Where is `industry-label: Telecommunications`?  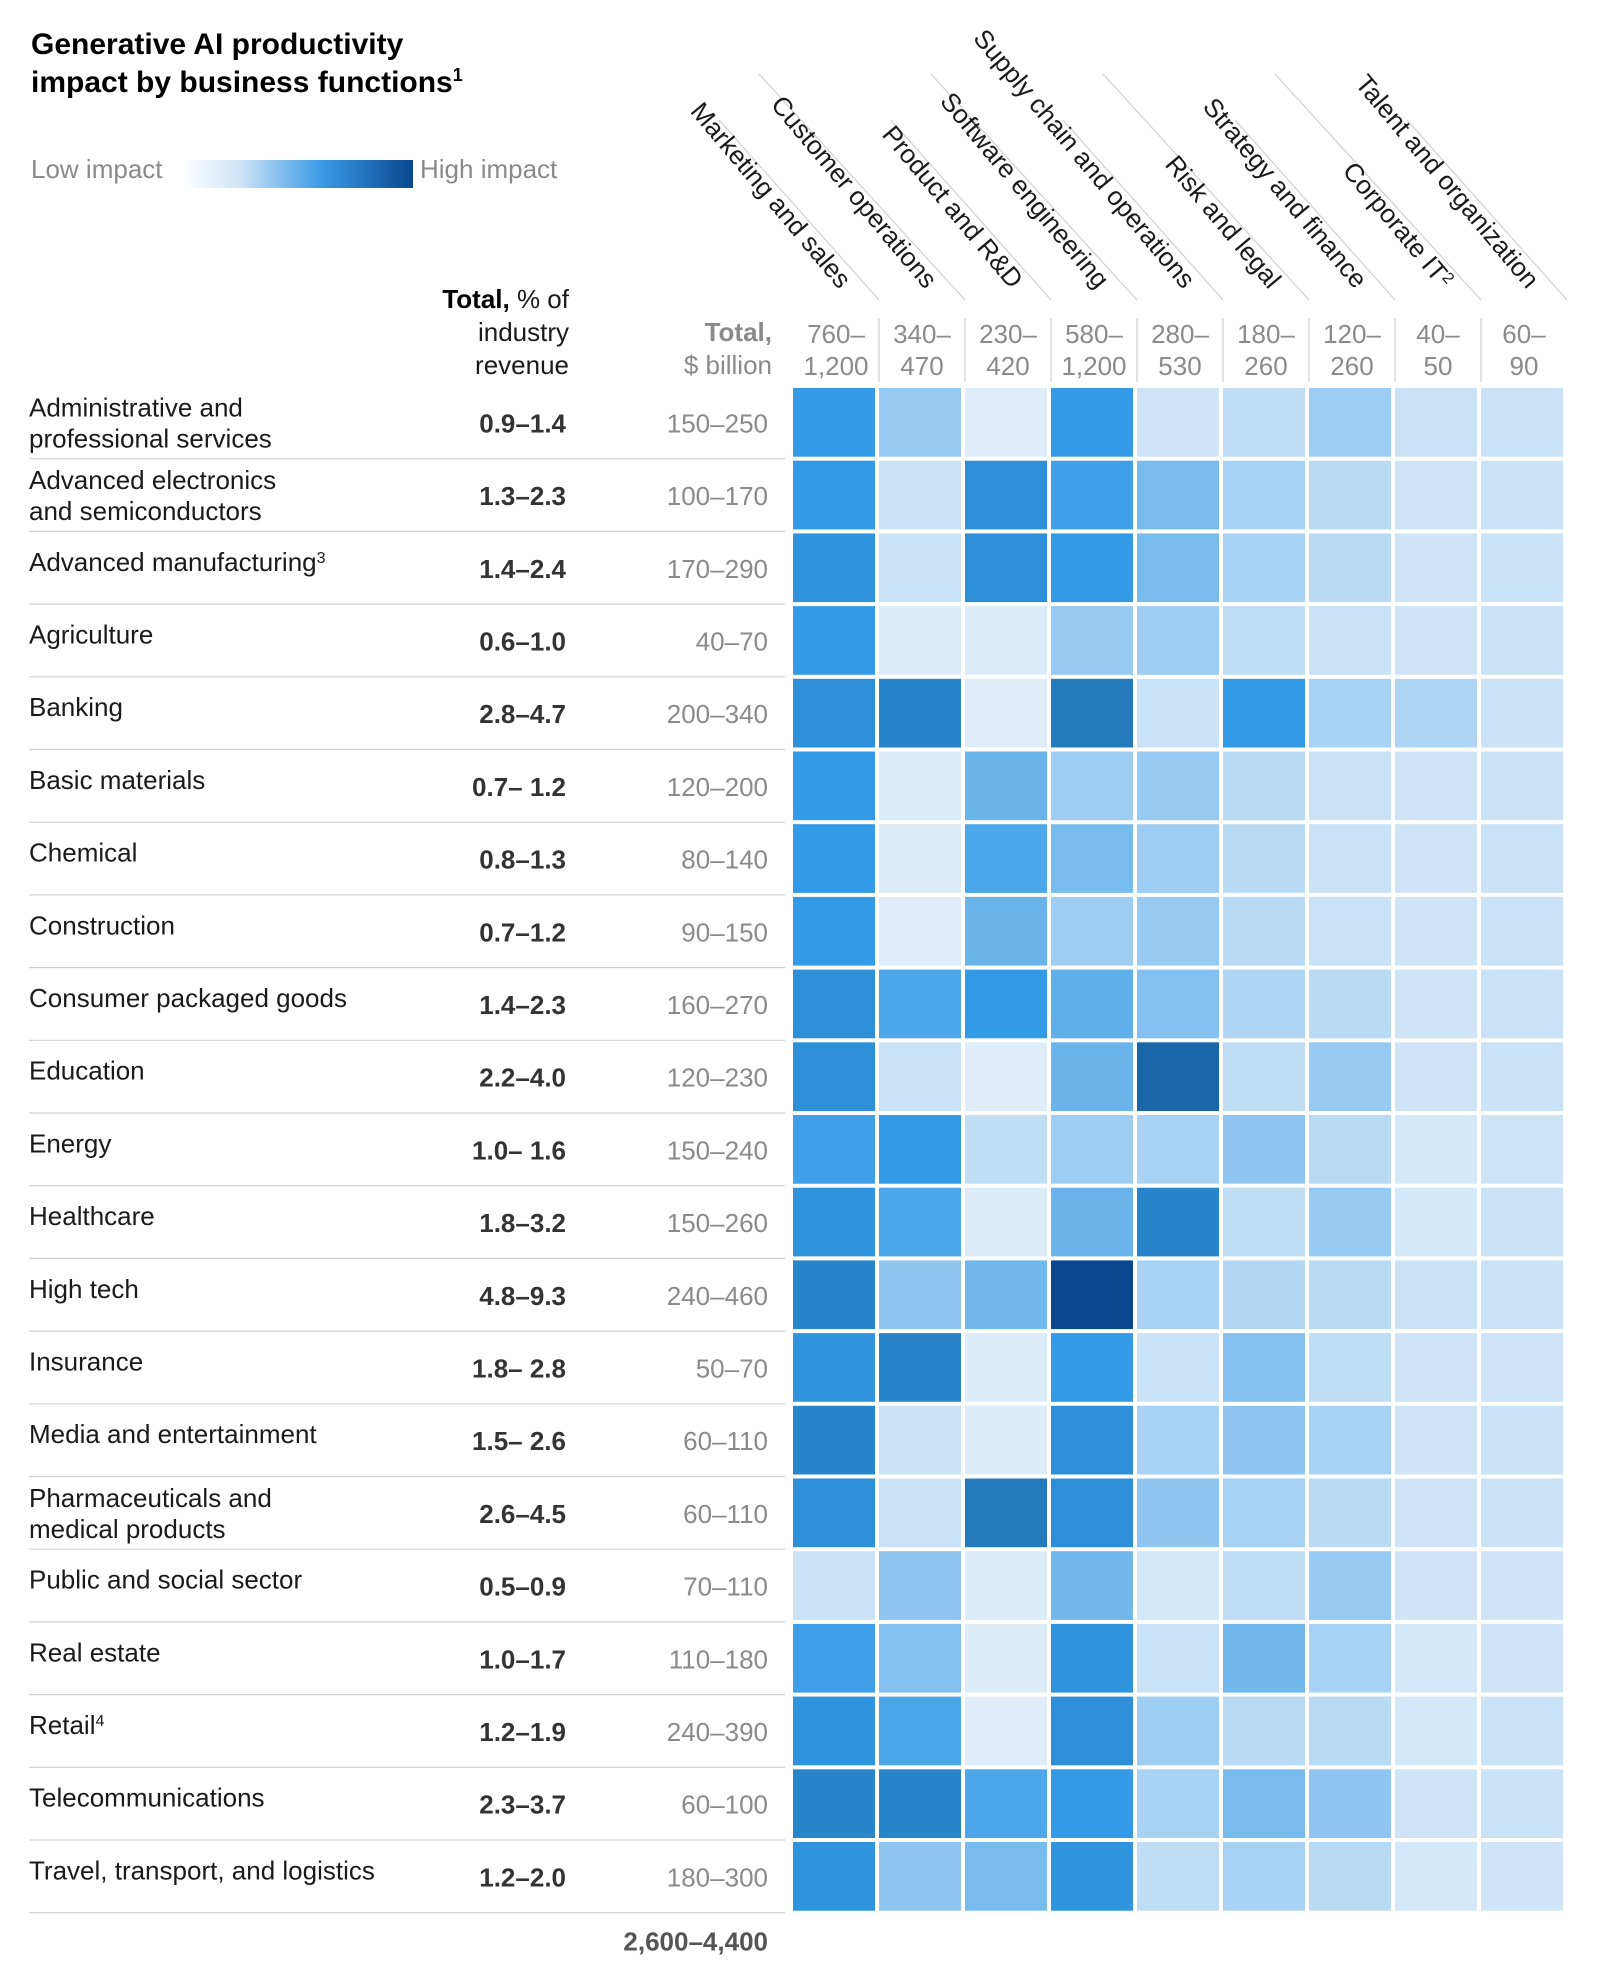
industry-label: Telecommunications is located at coordinates (147, 1798).